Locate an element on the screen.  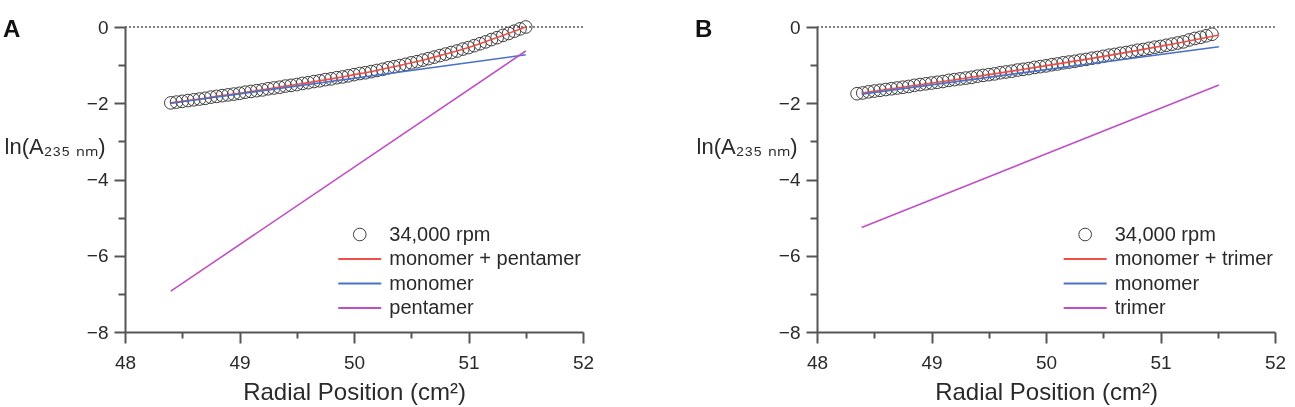
chart-title: A is located at coordinates (12, 28).